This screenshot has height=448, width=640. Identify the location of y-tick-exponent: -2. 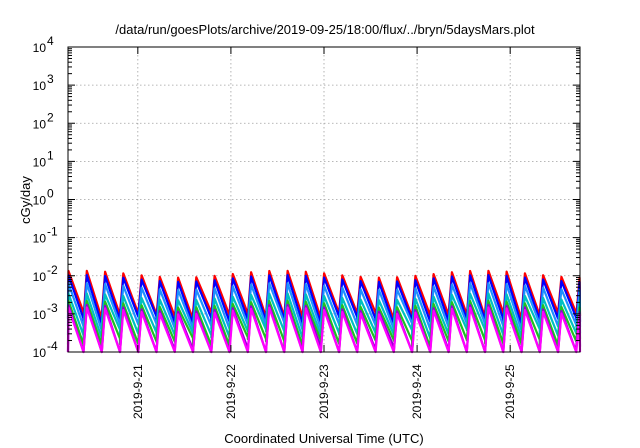
(52, 270).